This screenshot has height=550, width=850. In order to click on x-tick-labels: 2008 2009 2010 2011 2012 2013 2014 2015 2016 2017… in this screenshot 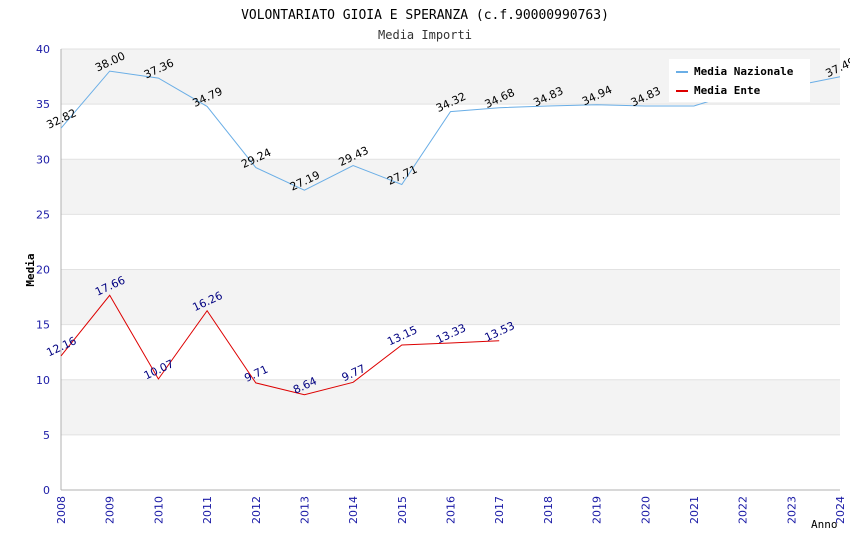, I will do `click(451, 510)`.